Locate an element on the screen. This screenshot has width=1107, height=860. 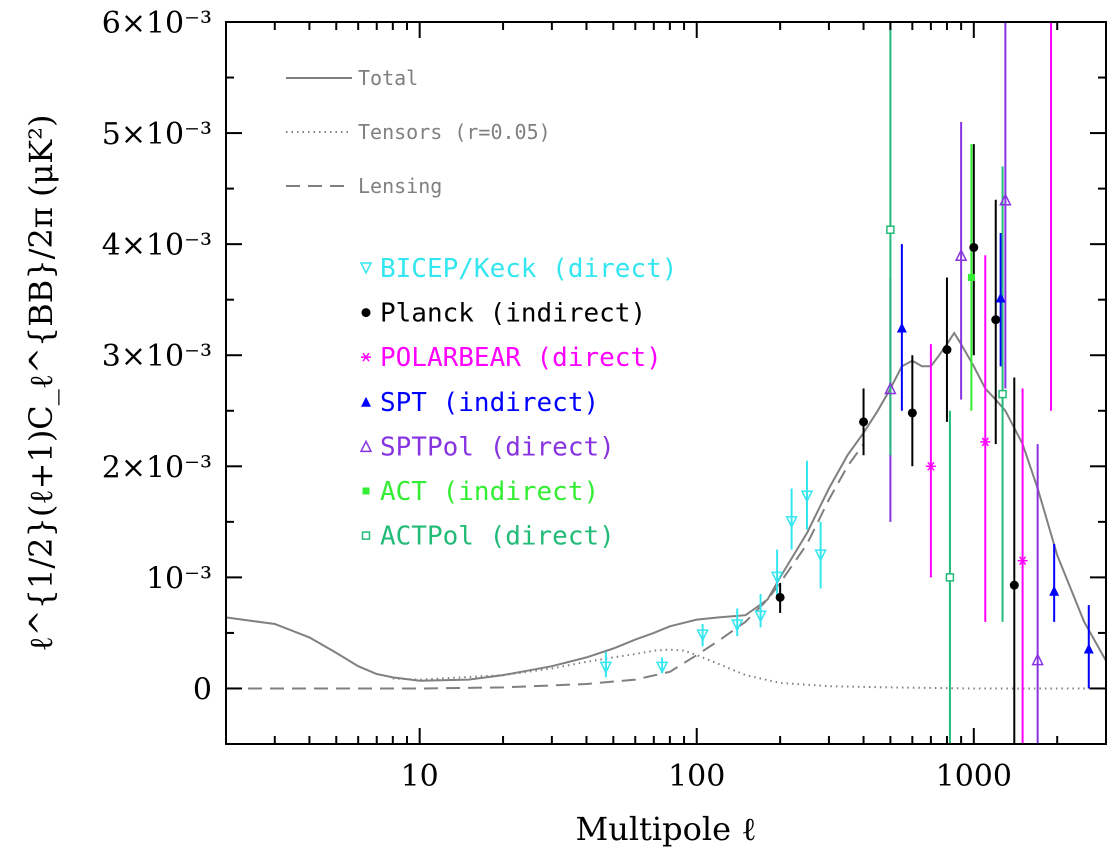
legend-series-label: ACTPol (direct) is located at coordinates (497, 537).